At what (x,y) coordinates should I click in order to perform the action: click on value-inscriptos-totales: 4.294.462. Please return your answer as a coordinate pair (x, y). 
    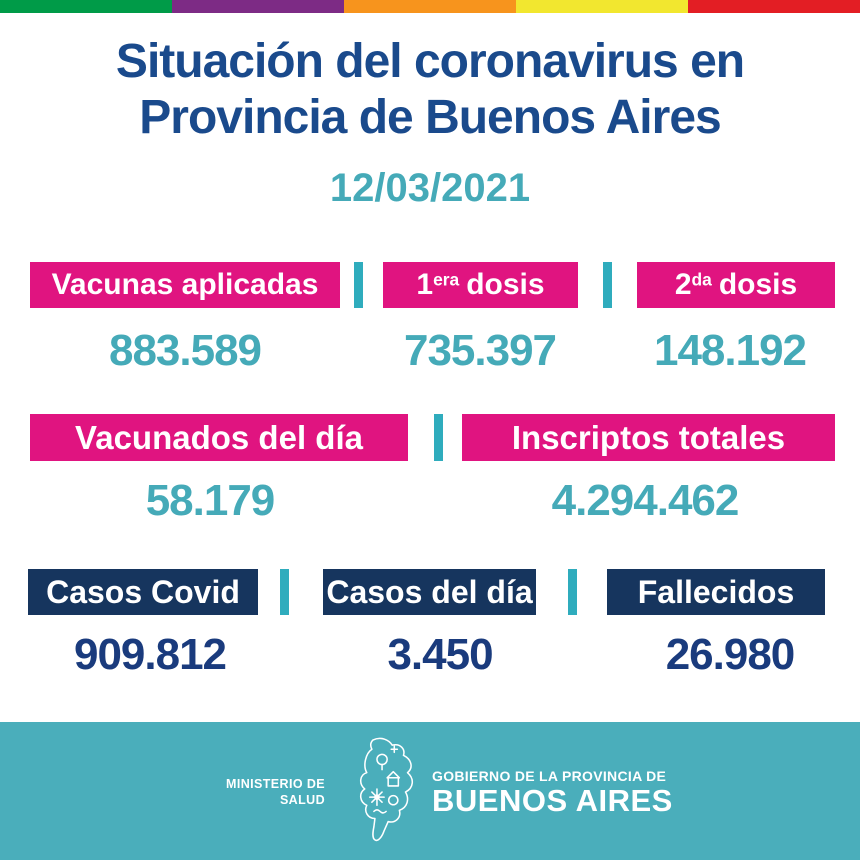
    Looking at the image, I should click on (645, 500).